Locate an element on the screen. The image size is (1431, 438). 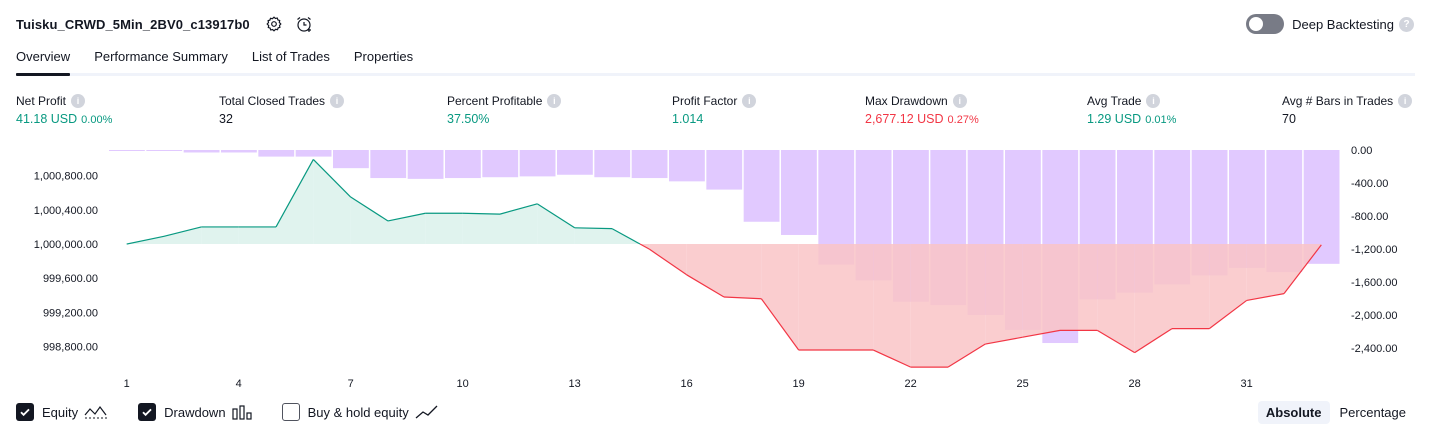
legend-drawdown: Drawdown is located at coordinates (195, 412).